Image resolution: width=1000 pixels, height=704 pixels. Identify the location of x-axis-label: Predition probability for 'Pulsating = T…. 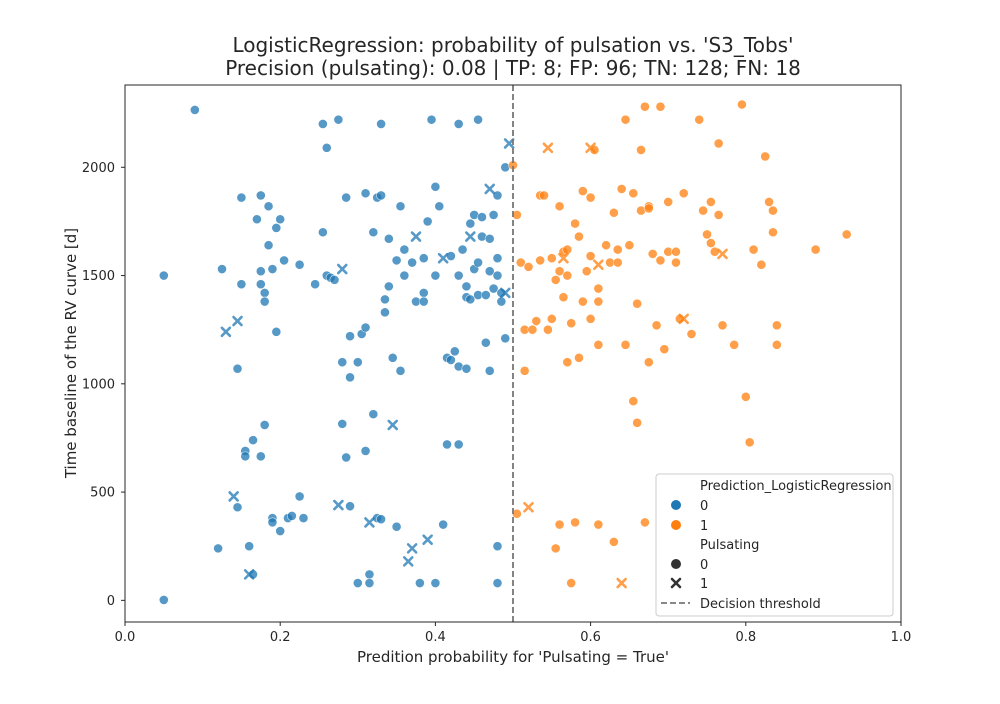
(513, 657).